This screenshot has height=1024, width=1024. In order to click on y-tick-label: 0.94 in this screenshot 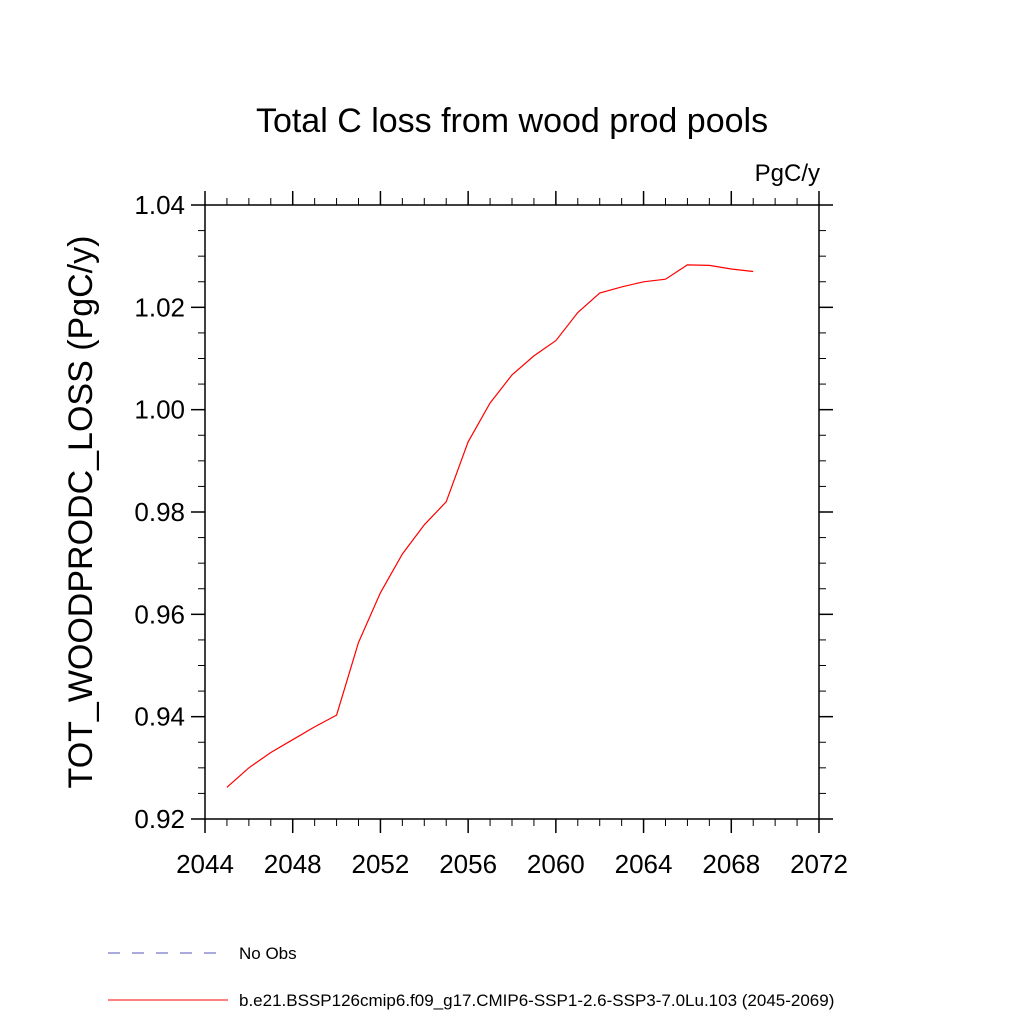, I will do `click(159, 717)`.